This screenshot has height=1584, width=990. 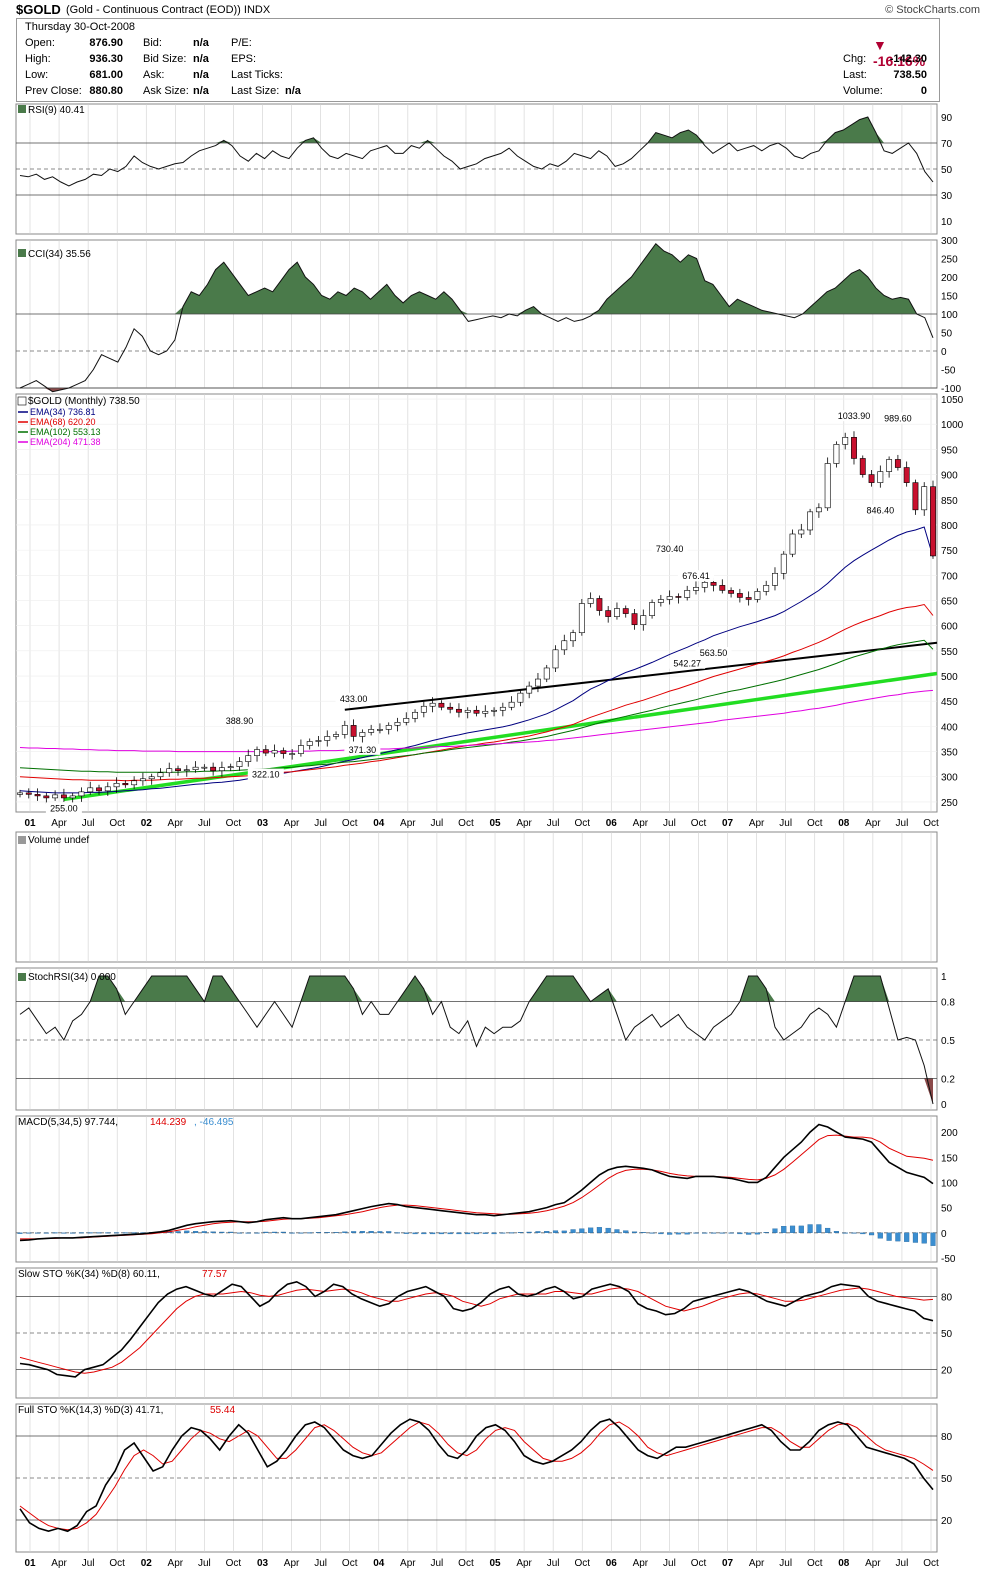 I want to click on x-tick-label-bottom: Oct, so click(x=699, y=1563).